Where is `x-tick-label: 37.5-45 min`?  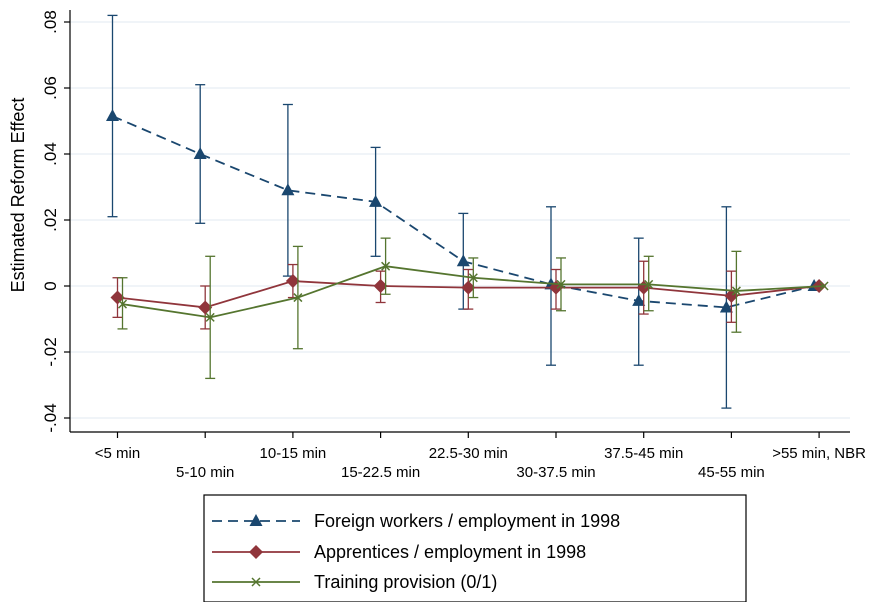 x-tick-label: 37.5-45 min is located at coordinates (643, 453).